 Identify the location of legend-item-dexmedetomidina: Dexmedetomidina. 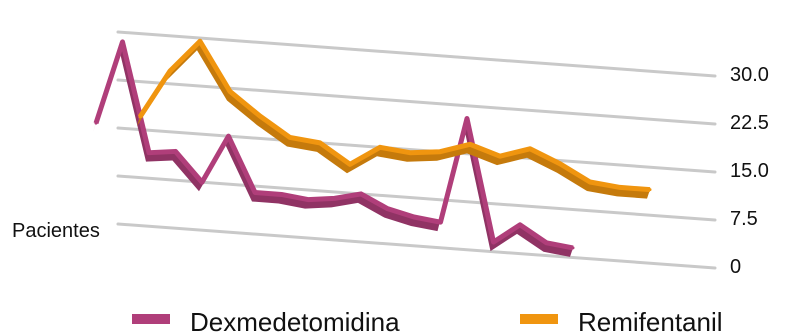
(266, 321).